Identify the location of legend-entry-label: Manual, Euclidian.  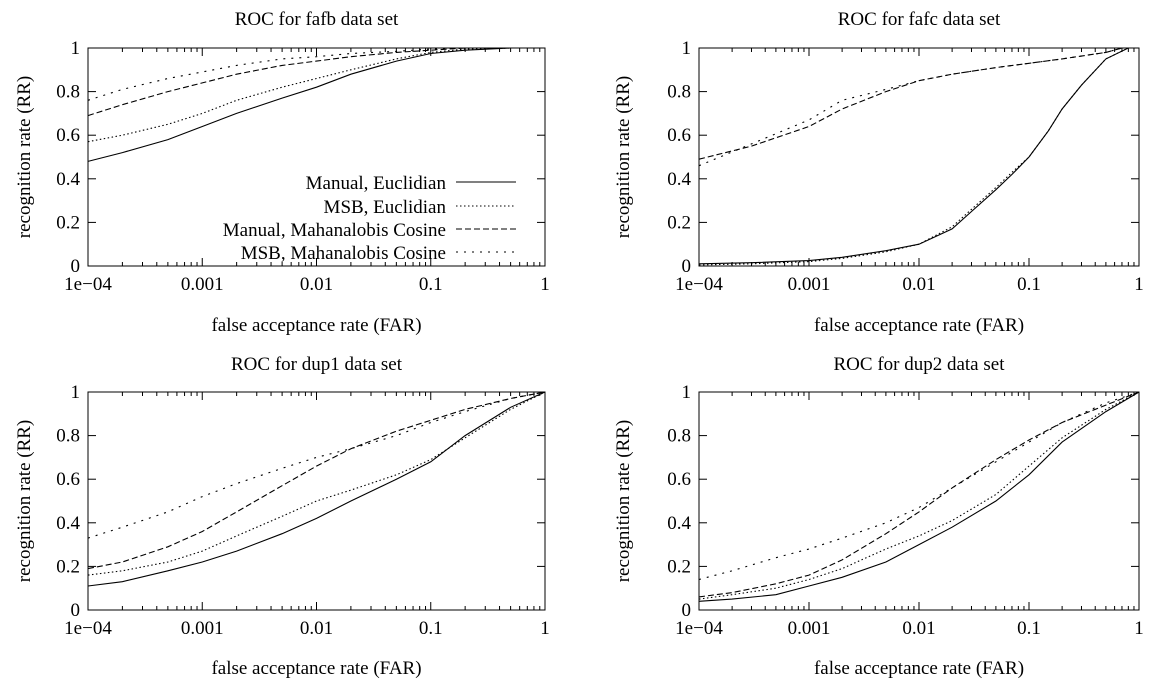
(376, 183).